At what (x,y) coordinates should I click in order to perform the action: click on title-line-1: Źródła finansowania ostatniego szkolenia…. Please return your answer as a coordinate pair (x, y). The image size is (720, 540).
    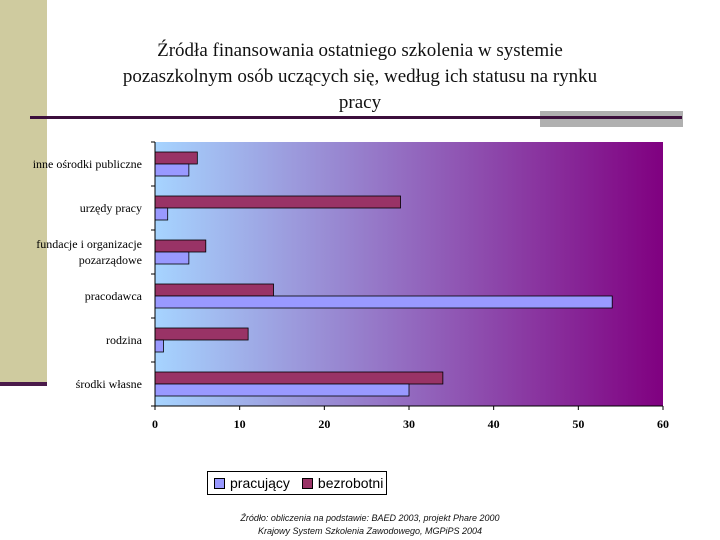
    Looking at the image, I should click on (360, 50).